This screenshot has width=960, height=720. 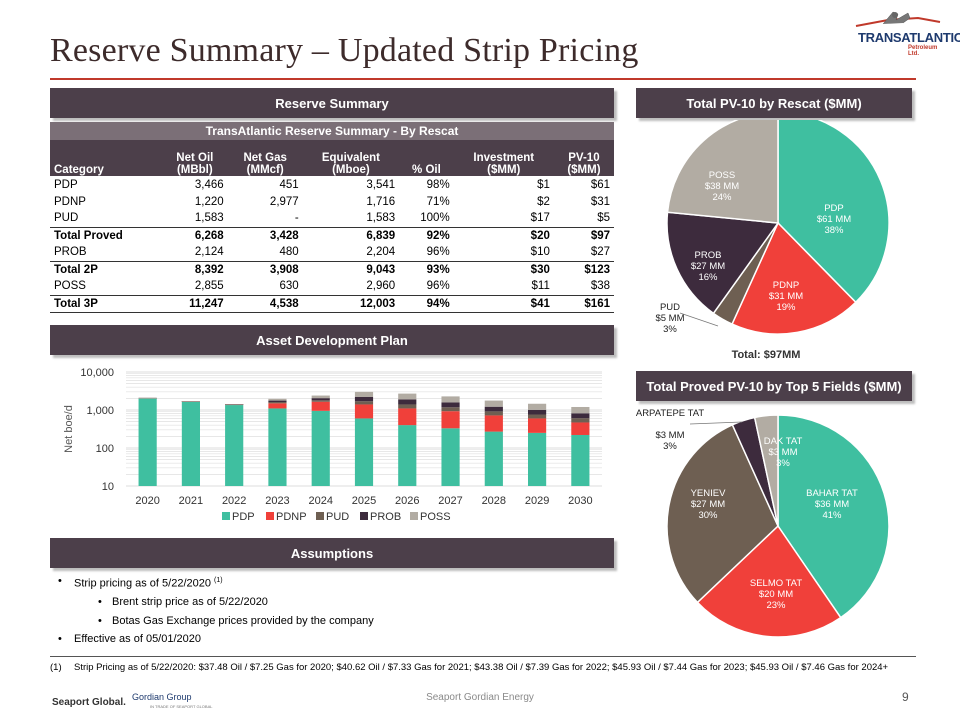 I want to click on table-cell: 94%, so click(x=426, y=303).